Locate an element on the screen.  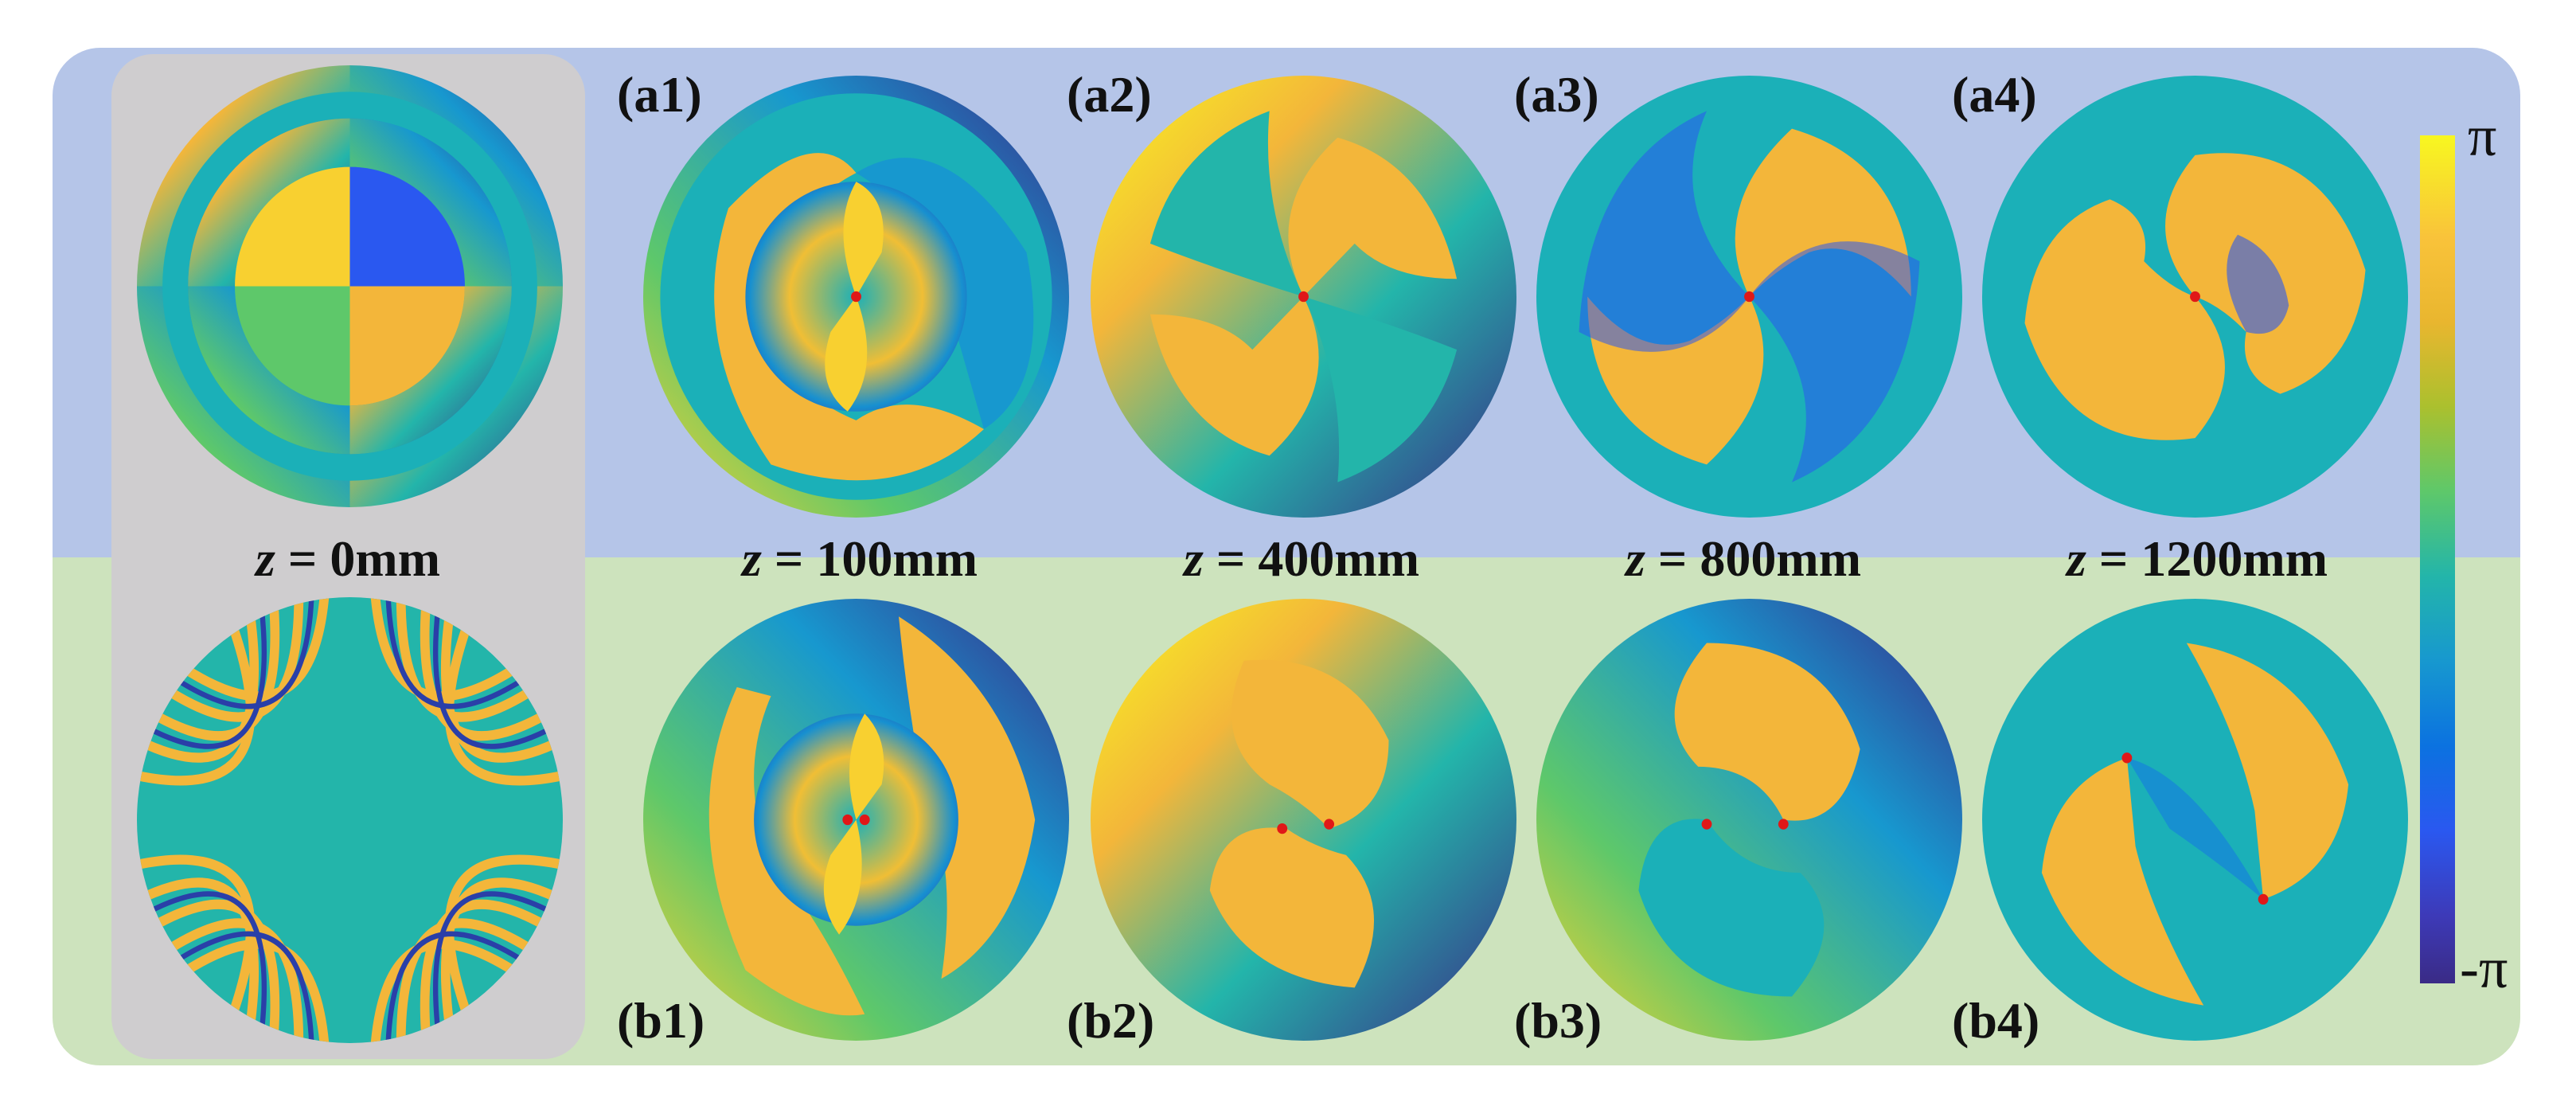
input-astigmatic-plate is located at coordinates (350, 820).